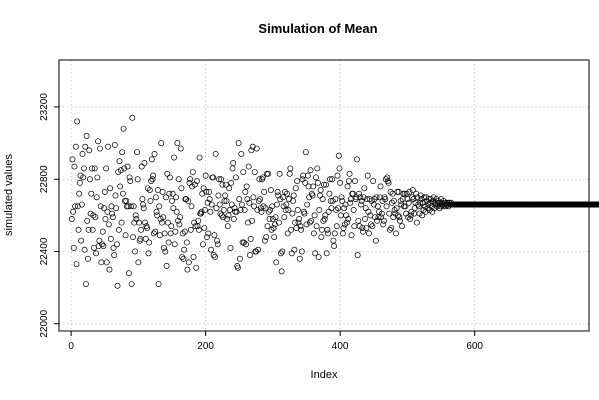  Describe the element at coordinates (317, 28) in the screenshot. I see `chart-title: Simulation of Mean` at that location.